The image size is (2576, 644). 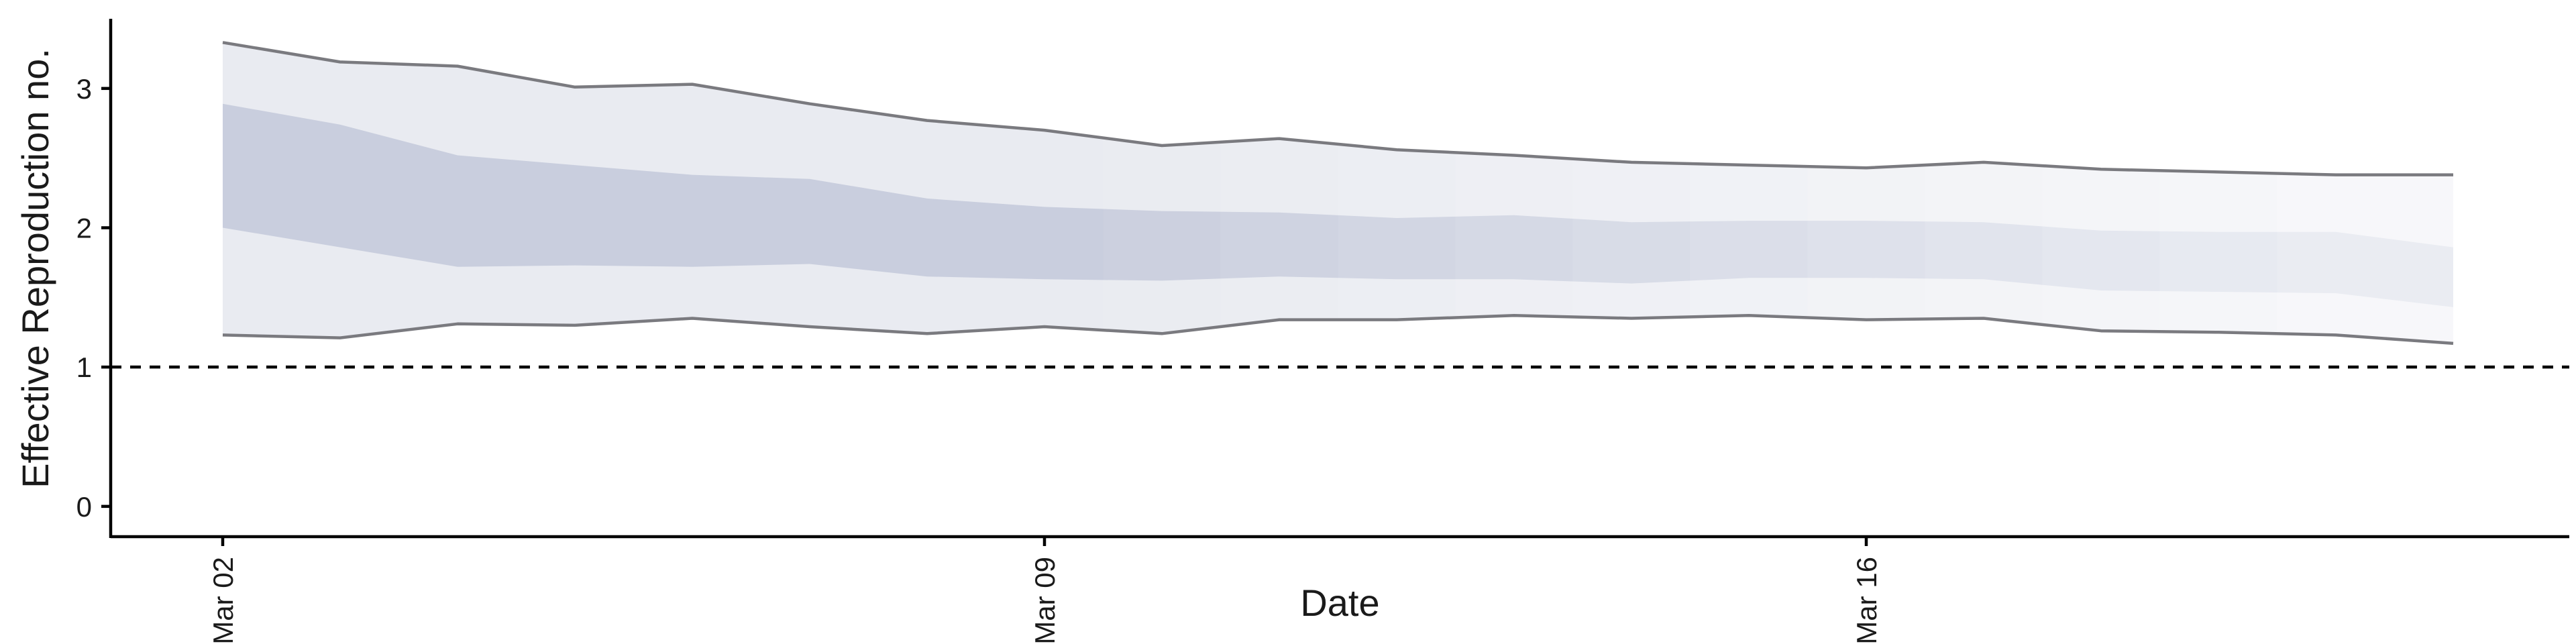 I want to click on lower-bound-line, so click(x=1338, y=329).